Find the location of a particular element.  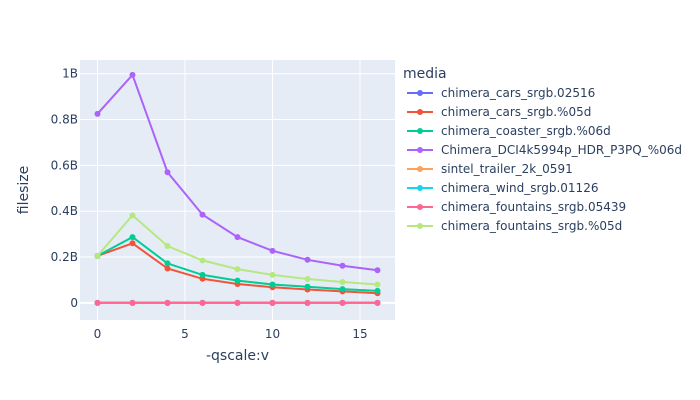

x-tick-label: 15 is located at coordinates (359, 334).